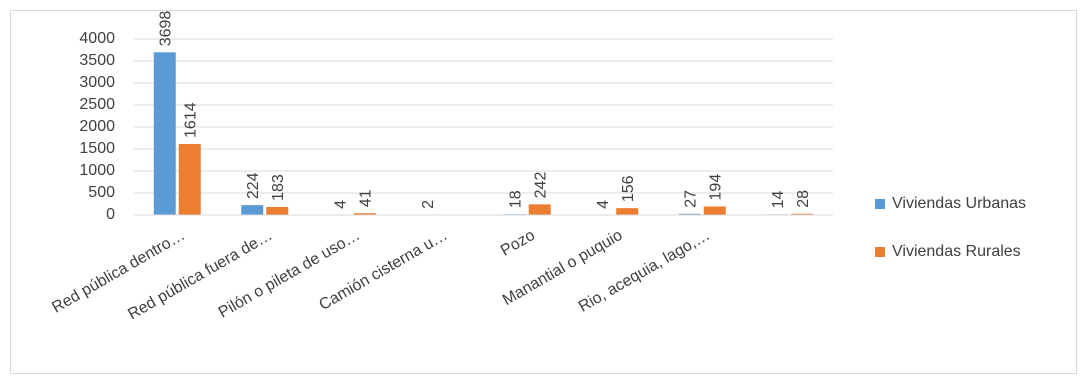  What do you see at coordinates (253, 185) in the screenshot?
I see `value-label: 224` at bounding box center [253, 185].